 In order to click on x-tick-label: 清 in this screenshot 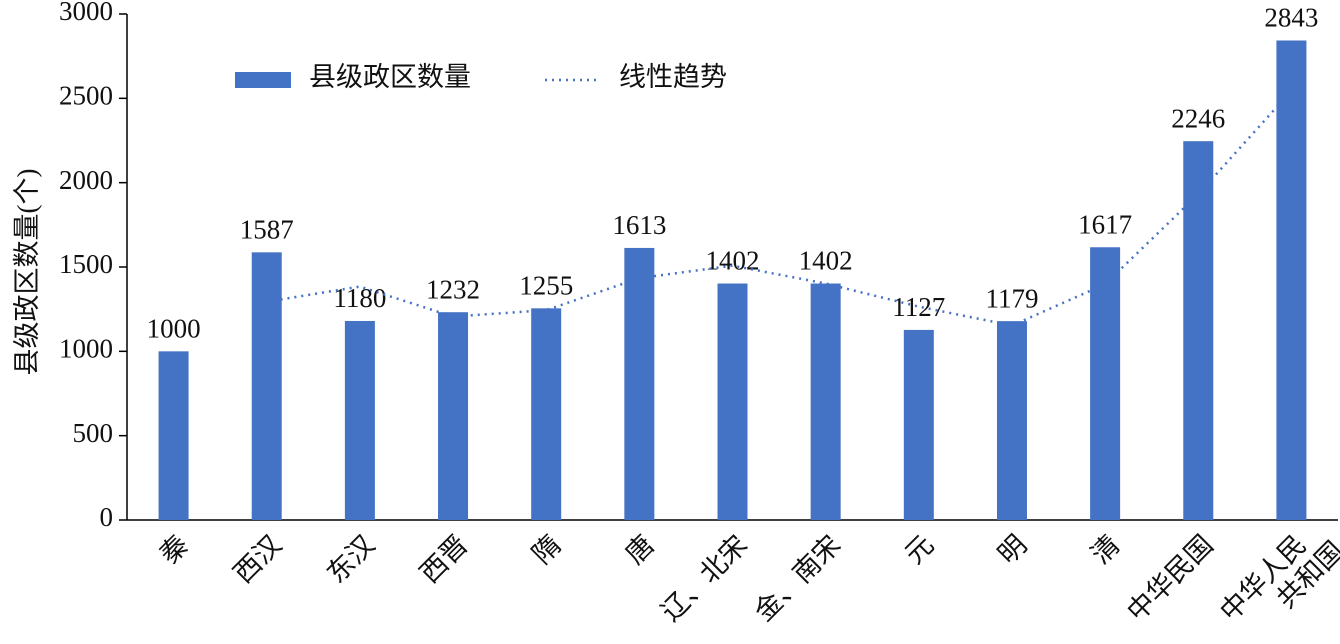, I will do `click(1105, 549)`.